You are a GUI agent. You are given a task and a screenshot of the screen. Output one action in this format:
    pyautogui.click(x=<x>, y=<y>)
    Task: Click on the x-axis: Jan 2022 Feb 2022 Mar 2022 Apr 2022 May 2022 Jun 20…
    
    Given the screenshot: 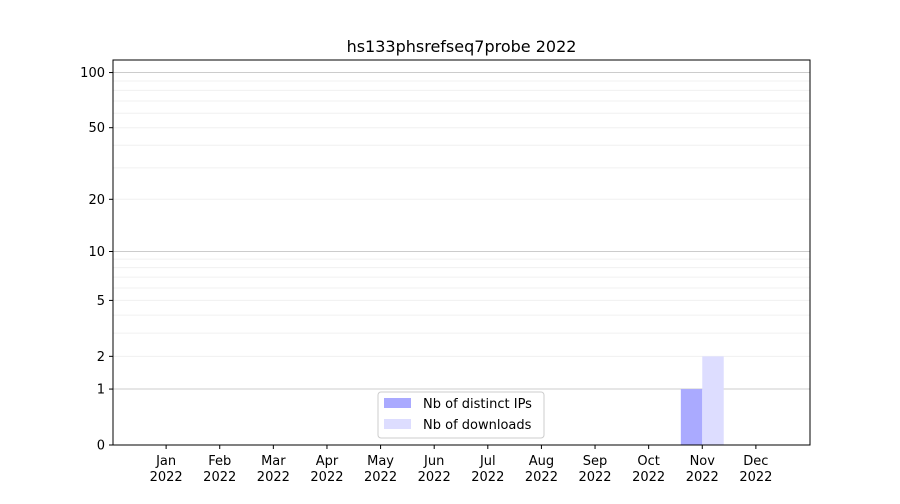 What is the action you would take?
    pyautogui.click(x=461, y=465)
    